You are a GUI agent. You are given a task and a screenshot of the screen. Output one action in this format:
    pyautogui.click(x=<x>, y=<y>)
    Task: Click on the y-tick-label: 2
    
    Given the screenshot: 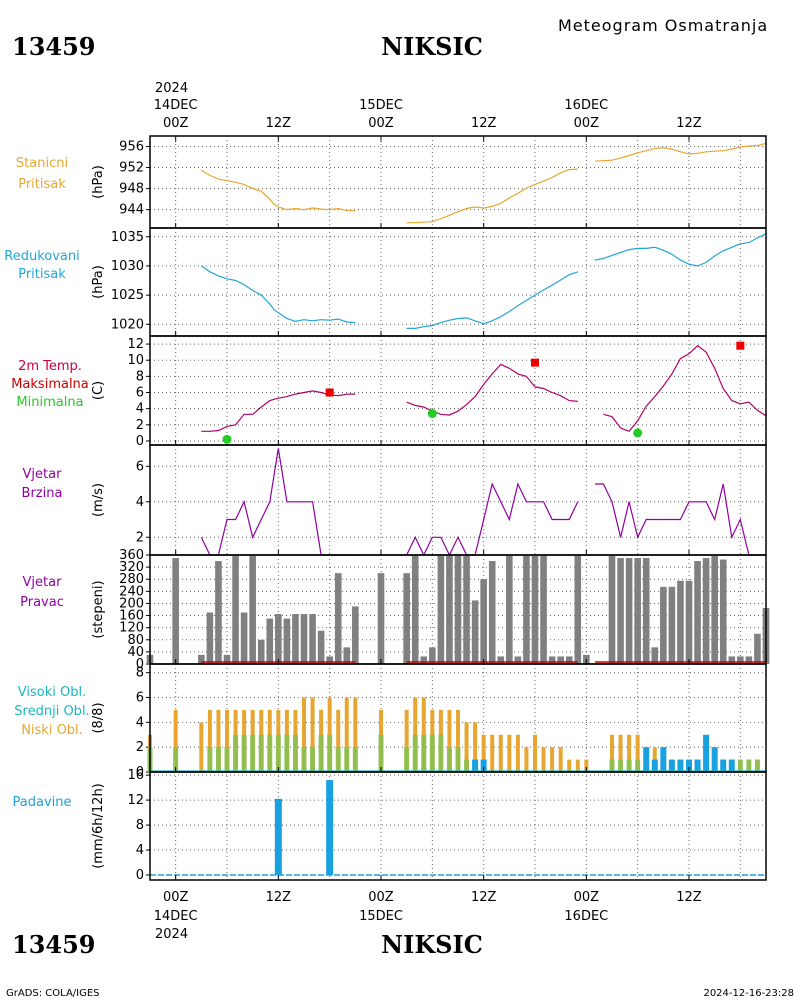 What is the action you would take?
    pyautogui.click(x=140, y=537)
    